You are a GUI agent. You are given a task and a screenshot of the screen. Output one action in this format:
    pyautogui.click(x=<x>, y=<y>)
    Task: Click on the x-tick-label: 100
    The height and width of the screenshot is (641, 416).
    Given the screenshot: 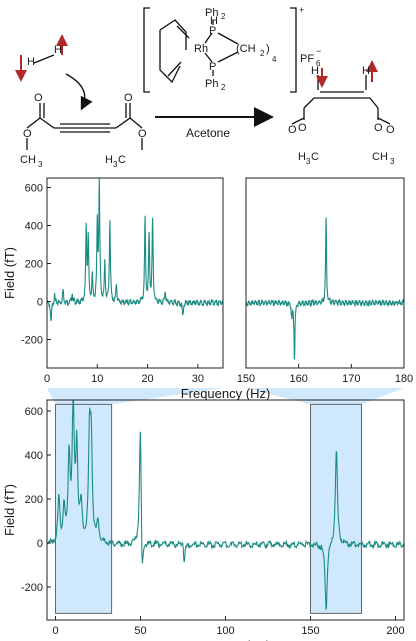 What is the action you would take?
    pyautogui.click(x=225, y=631)
    